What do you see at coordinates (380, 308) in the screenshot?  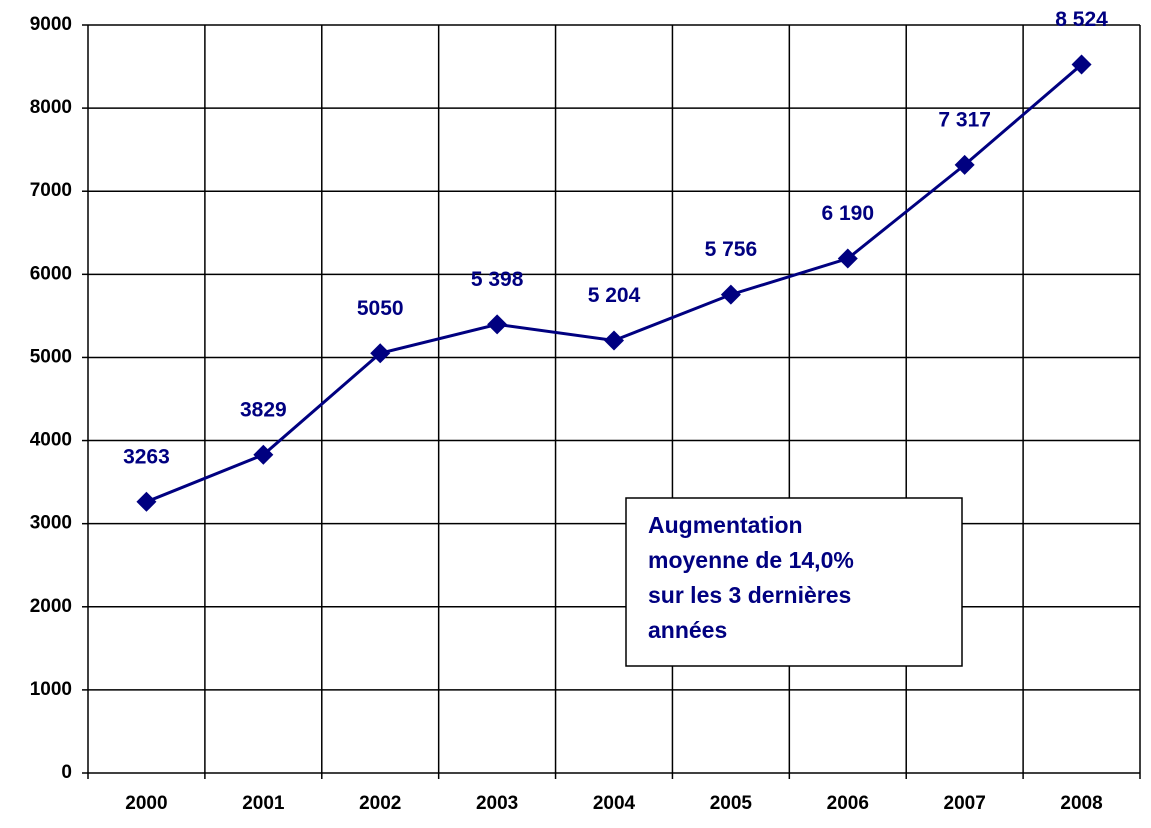 I see `data-label: 5050` at bounding box center [380, 308].